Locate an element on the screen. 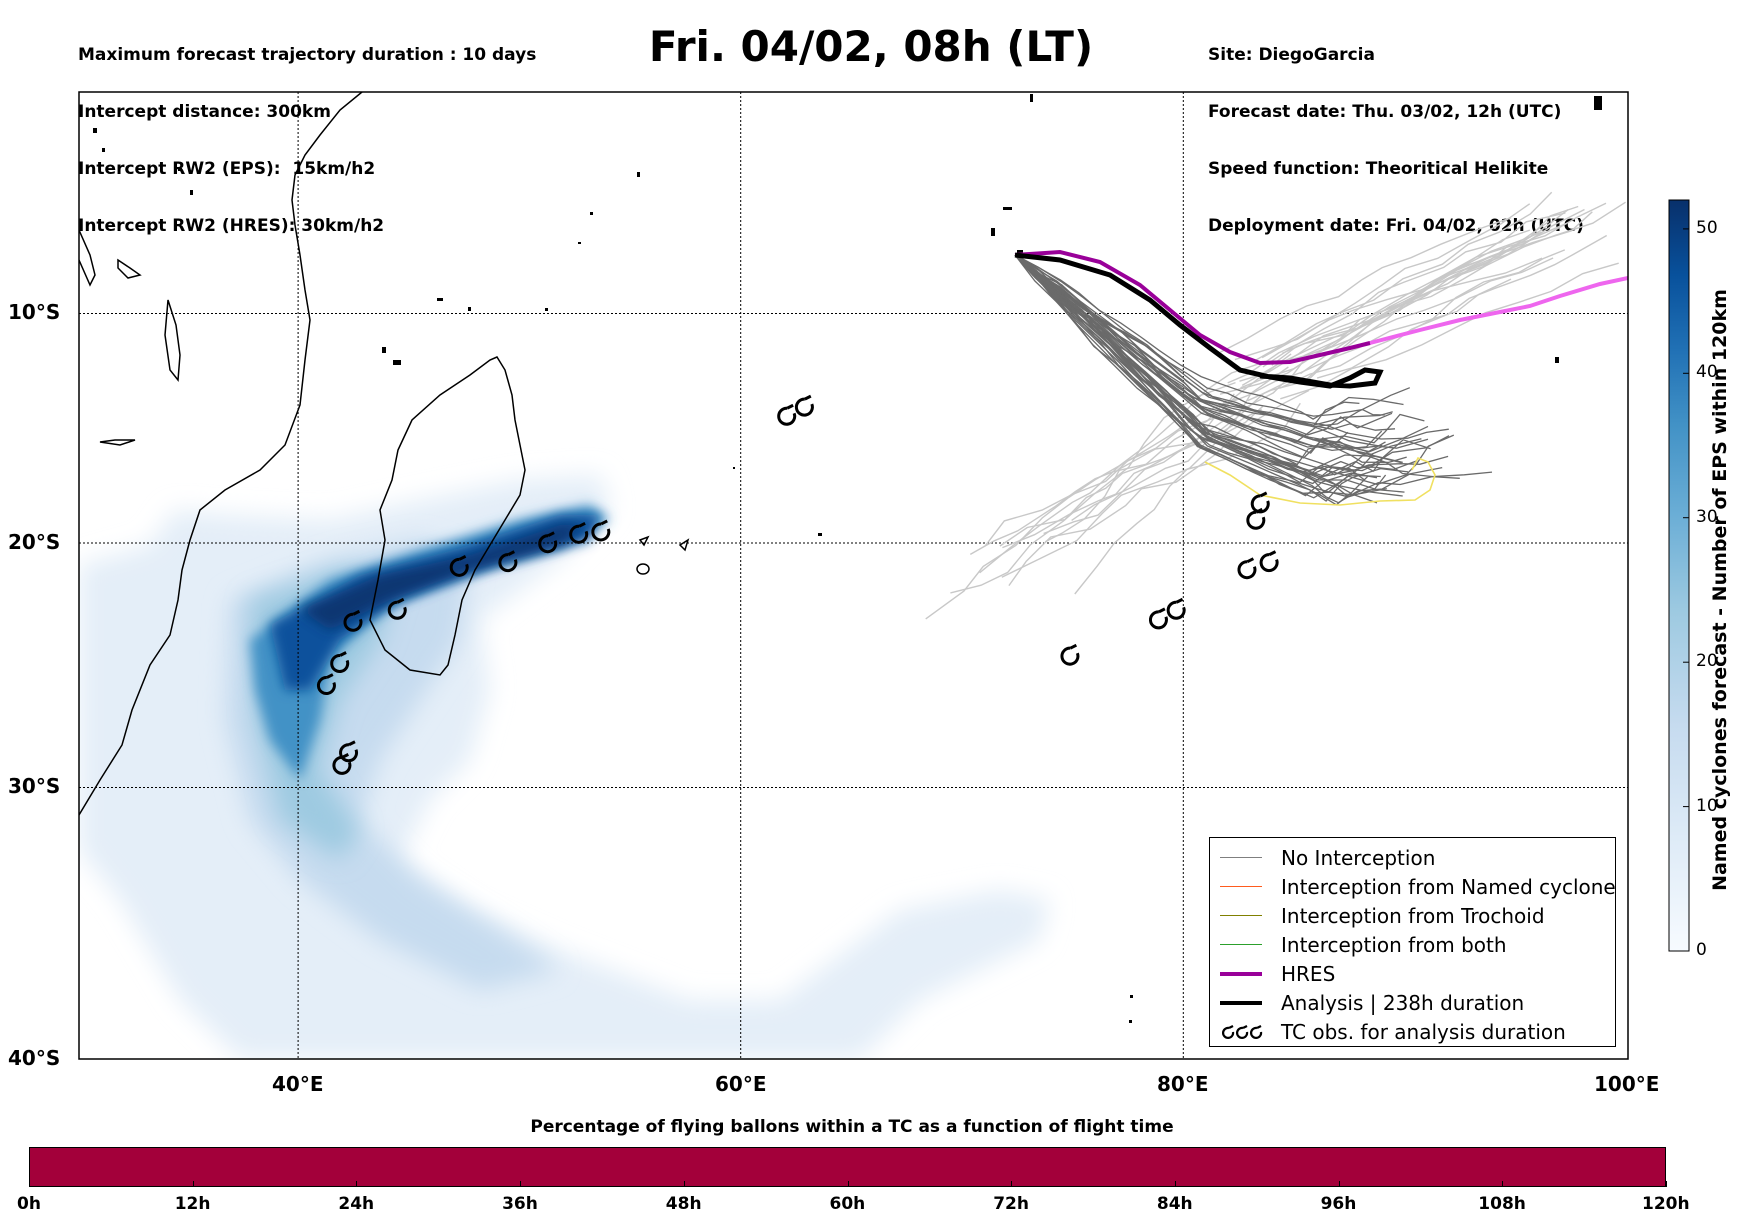  legend-label: TC obs. for analysis duration is located at coordinates (1423, 1032).